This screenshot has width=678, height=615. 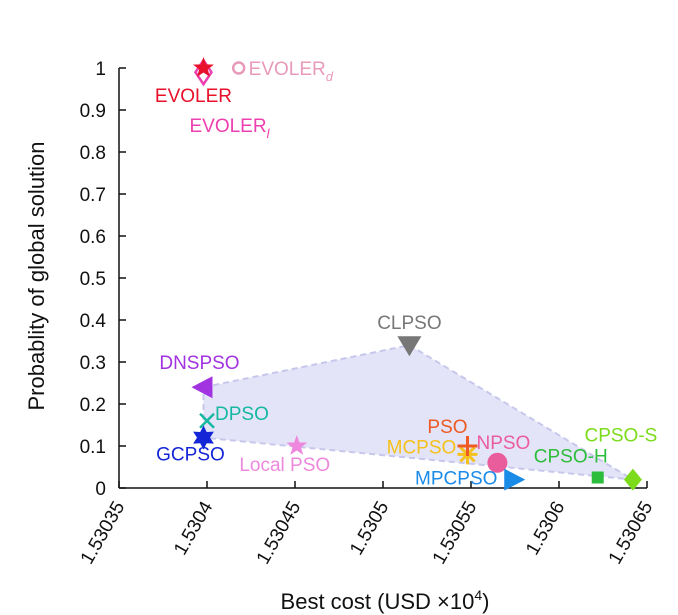 I want to click on marker-npso, so click(x=497, y=462).